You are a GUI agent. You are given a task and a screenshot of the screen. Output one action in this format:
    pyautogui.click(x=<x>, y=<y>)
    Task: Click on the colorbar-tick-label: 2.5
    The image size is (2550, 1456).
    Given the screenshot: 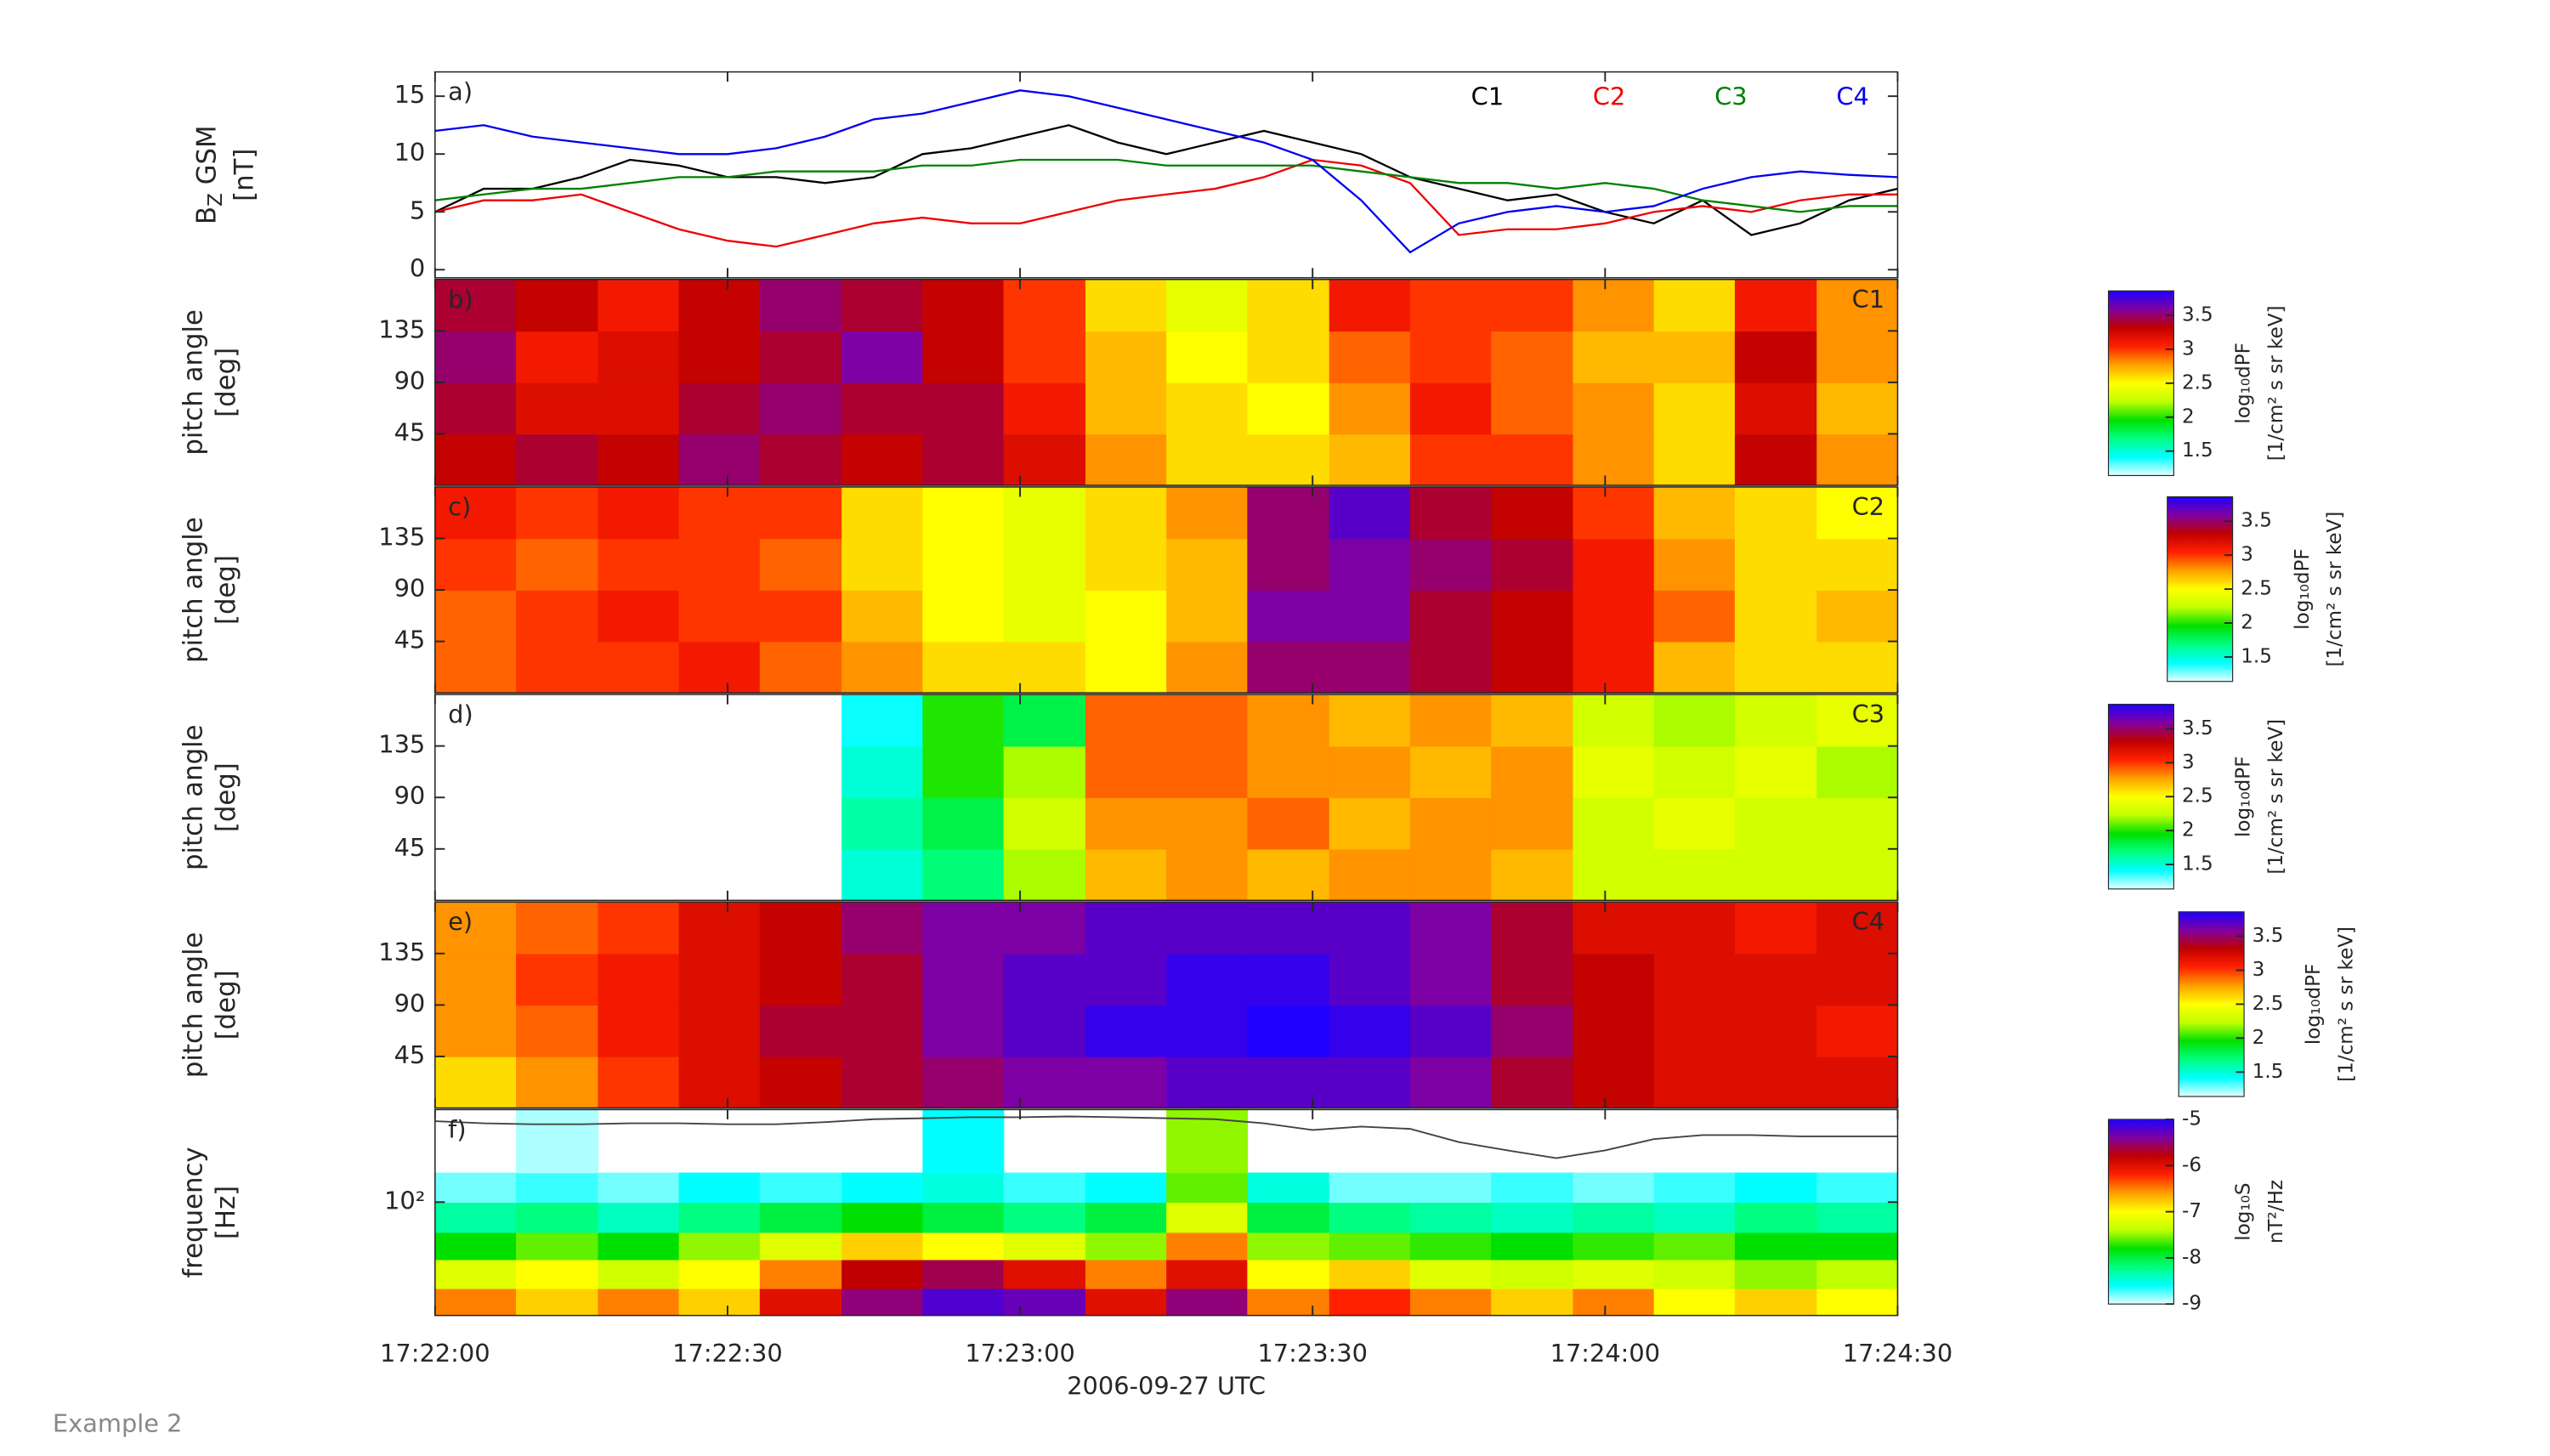 What is the action you would take?
    pyautogui.click(x=2256, y=589)
    